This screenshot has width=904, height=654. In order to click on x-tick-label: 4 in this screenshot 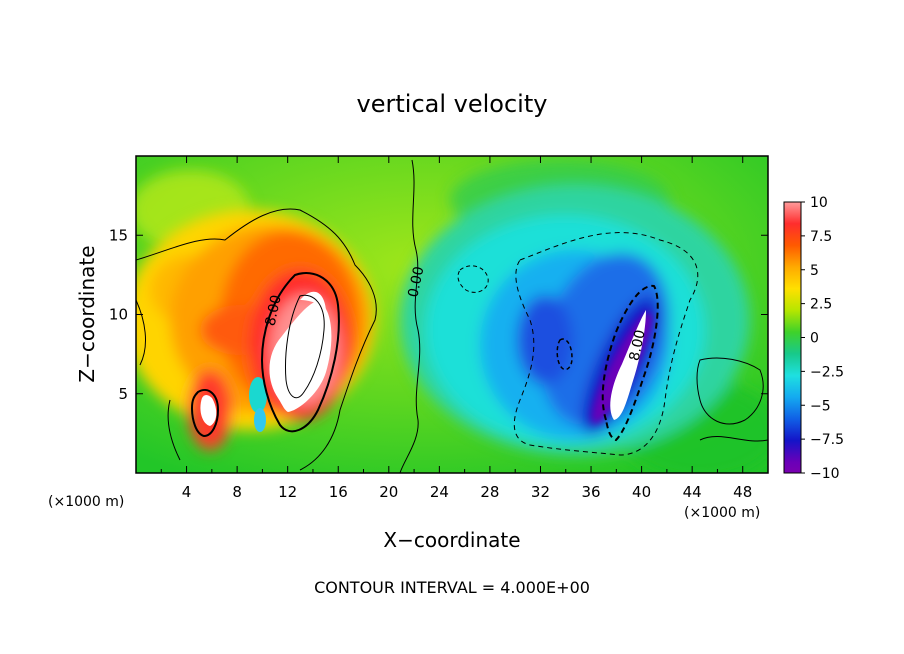, I will do `click(187, 492)`.